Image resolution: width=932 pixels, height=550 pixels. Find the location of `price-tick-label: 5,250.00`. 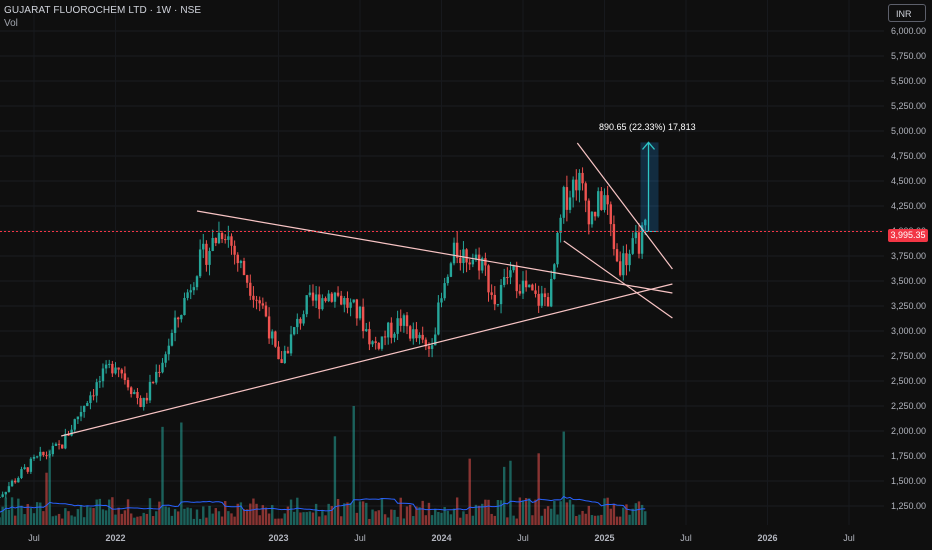

price-tick-label: 5,250.00 is located at coordinates (908, 106).